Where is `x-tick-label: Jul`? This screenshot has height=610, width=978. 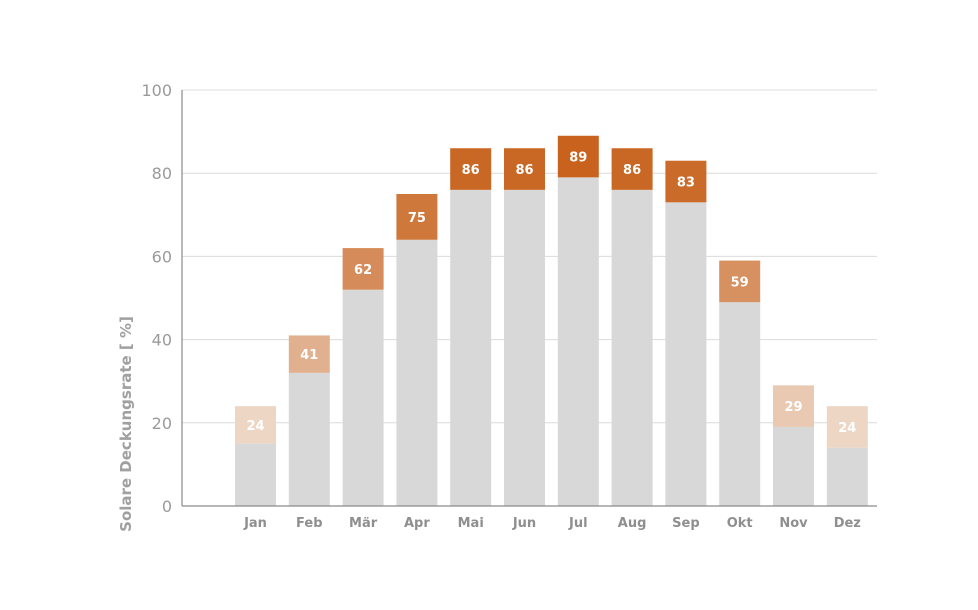 x-tick-label: Jul is located at coordinates (578, 523).